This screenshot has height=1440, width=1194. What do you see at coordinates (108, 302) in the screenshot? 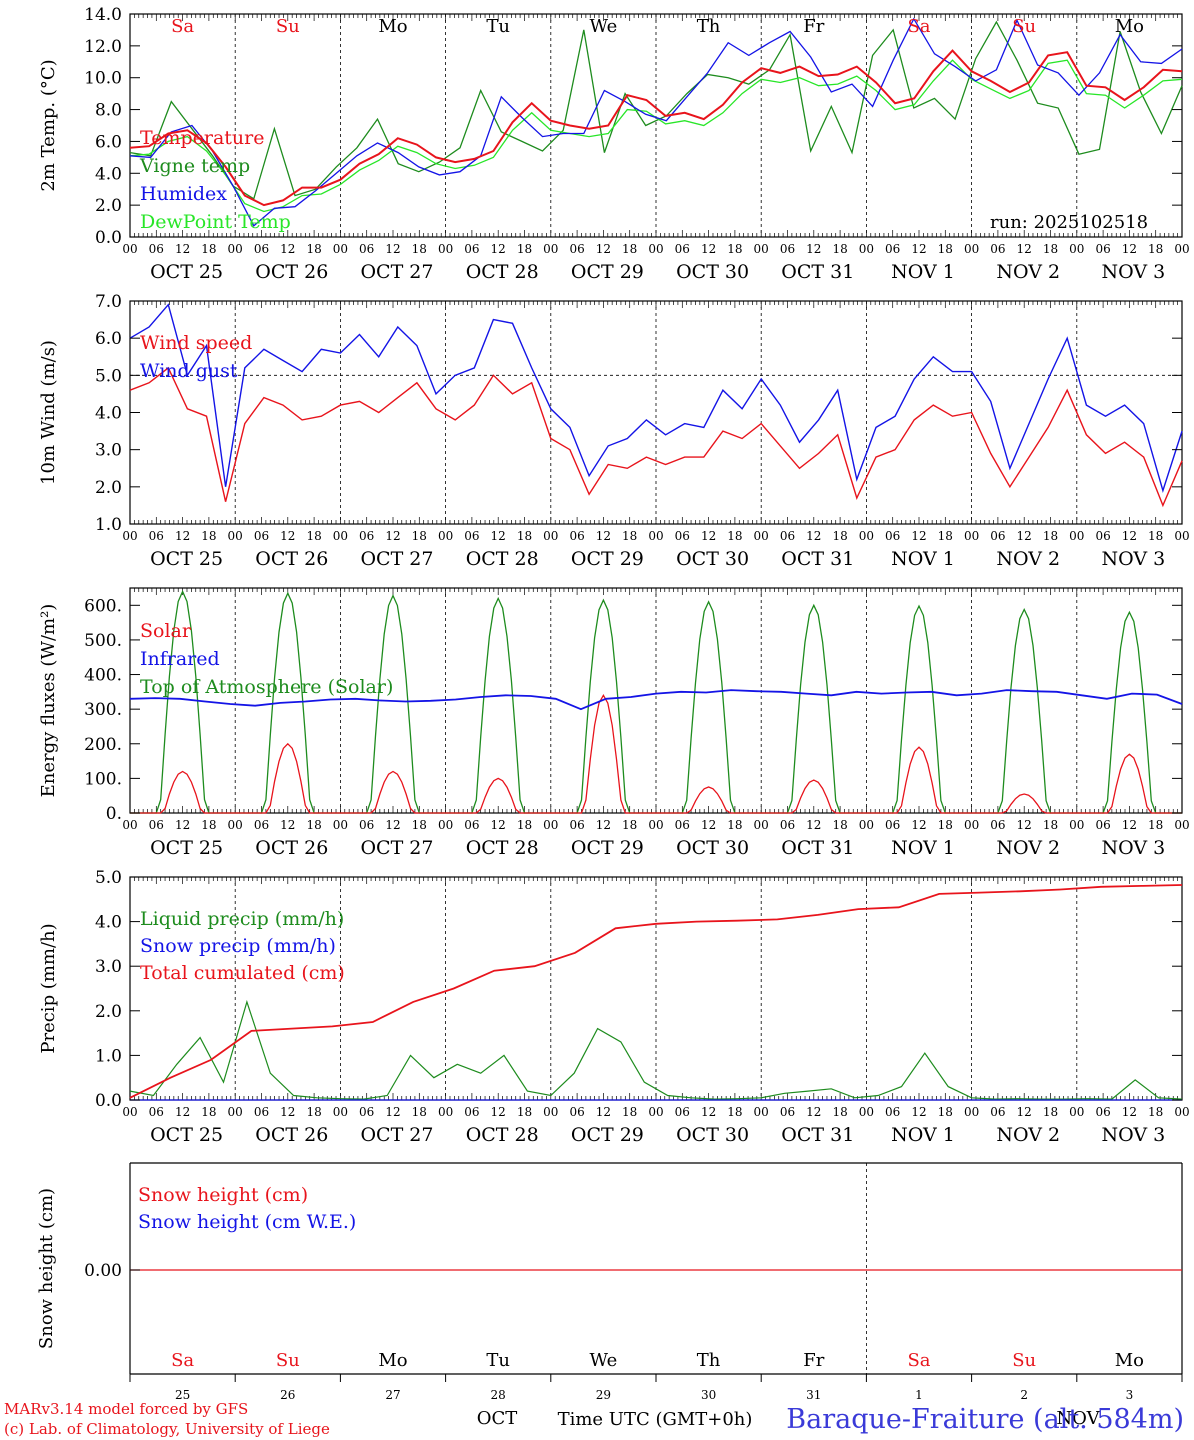
I see `y-tick-label: 7.0` at bounding box center [108, 302].